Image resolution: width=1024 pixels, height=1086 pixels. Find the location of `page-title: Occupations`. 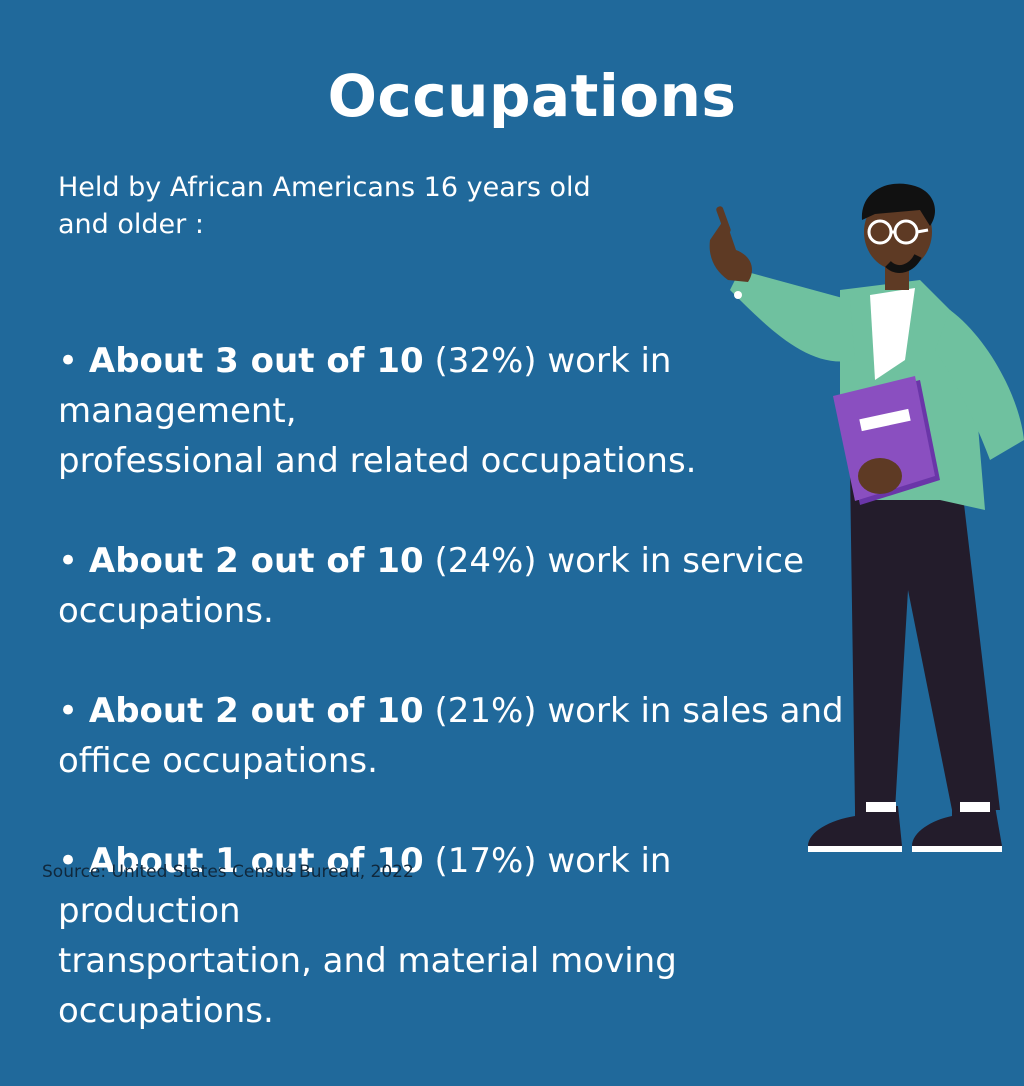

page-title: Occupations is located at coordinates (532, 96).